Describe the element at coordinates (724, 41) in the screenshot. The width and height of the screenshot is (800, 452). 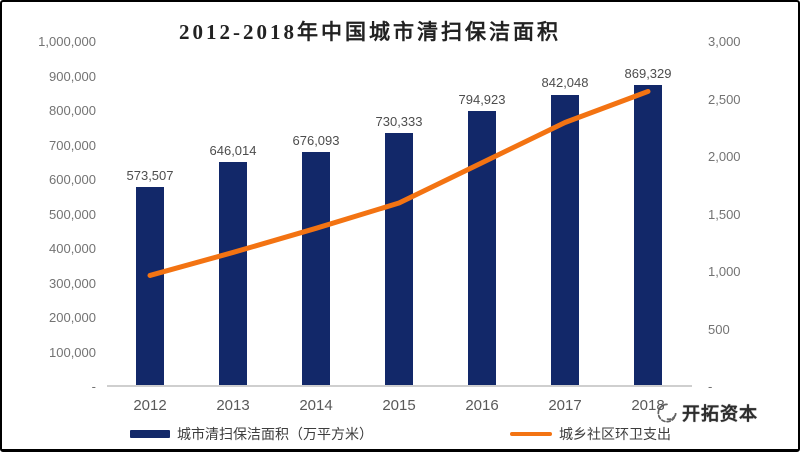
I see `right-axis-tick-6: 3,000` at that location.